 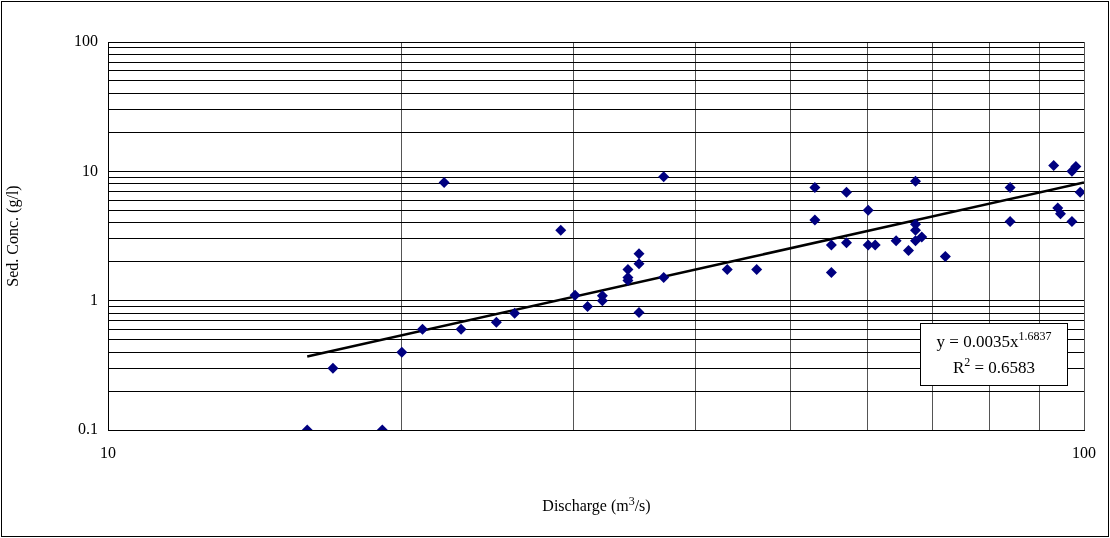 I want to click on y-tick-label: 1, so click(x=94, y=299).